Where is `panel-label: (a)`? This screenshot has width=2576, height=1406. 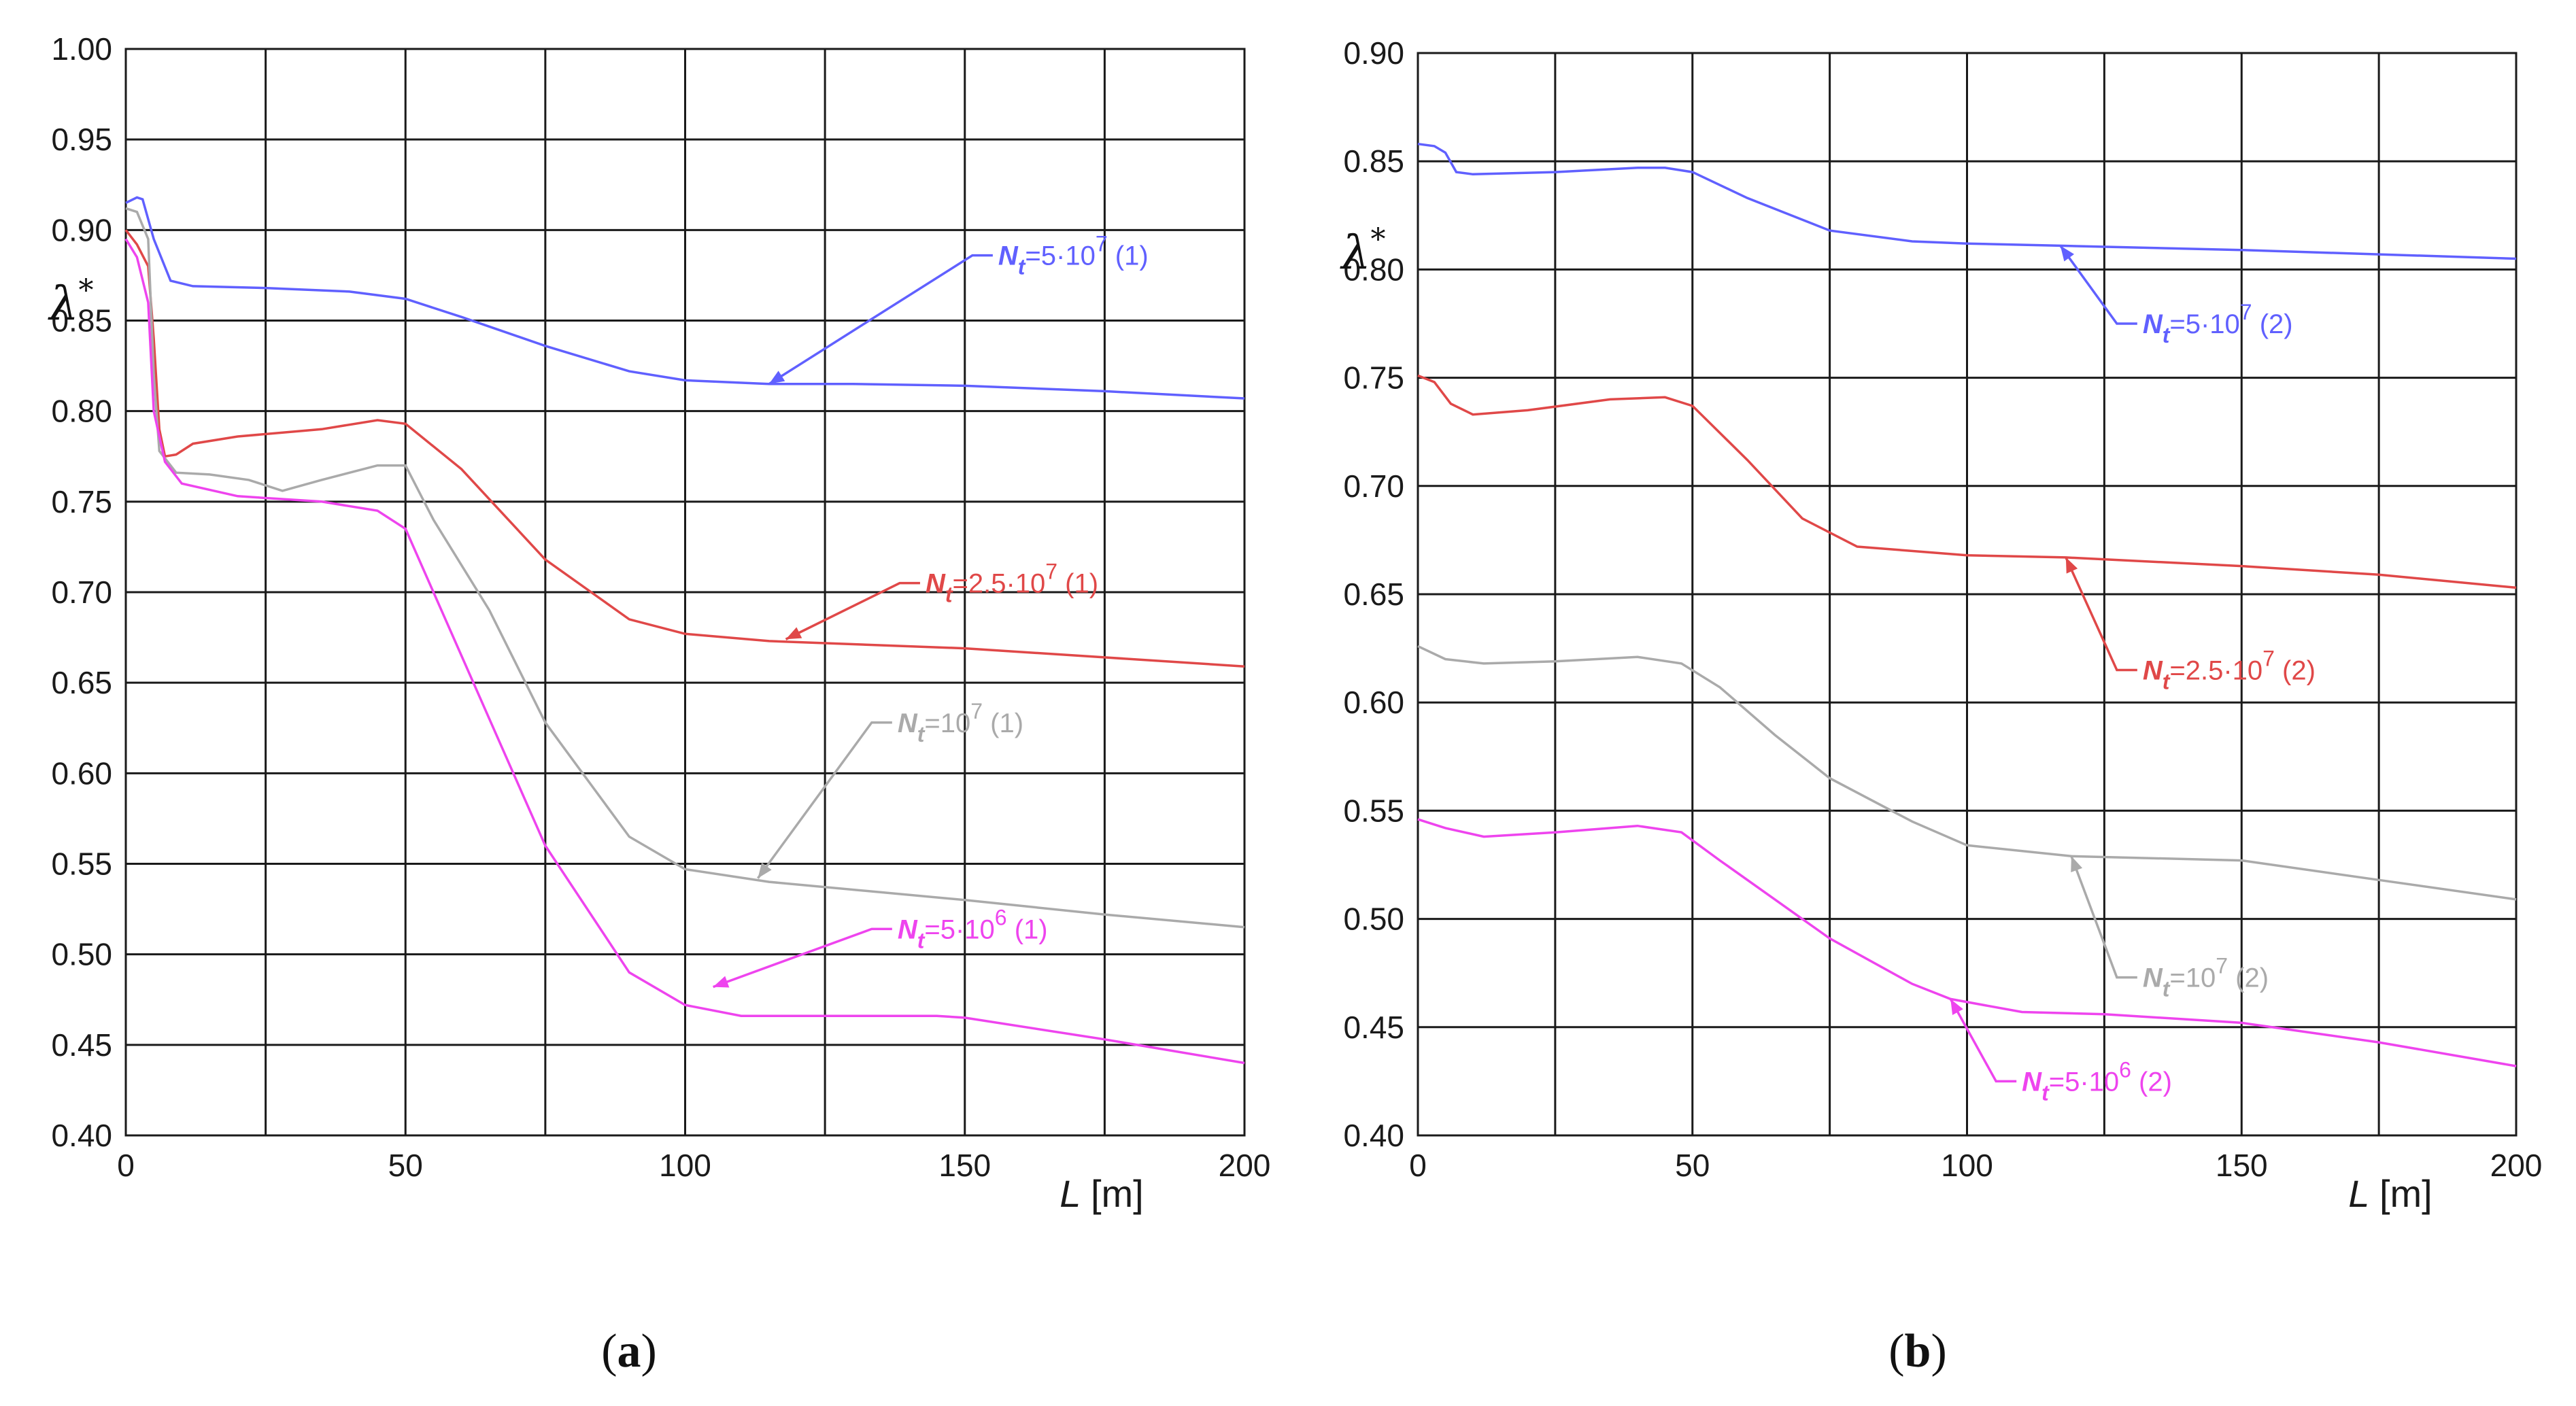
panel-label: (a) is located at coordinates (629, 1351).